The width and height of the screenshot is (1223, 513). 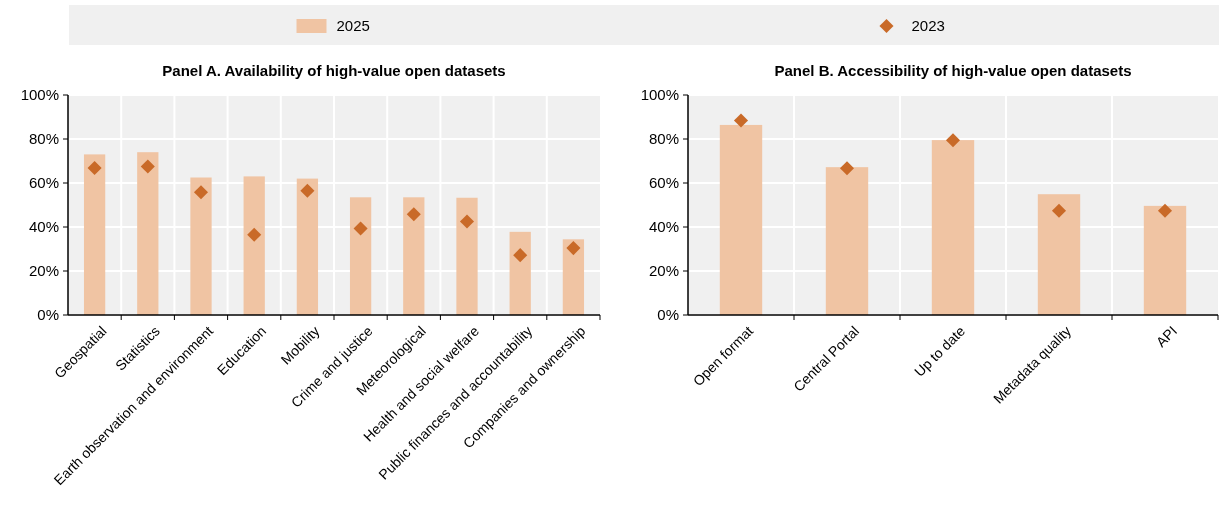 What do you see at coordinates (334, 70) in the screenshot?
I see `chart-title: Panel A. Availability of high-value open datasets` at bounding box center [334, 70].